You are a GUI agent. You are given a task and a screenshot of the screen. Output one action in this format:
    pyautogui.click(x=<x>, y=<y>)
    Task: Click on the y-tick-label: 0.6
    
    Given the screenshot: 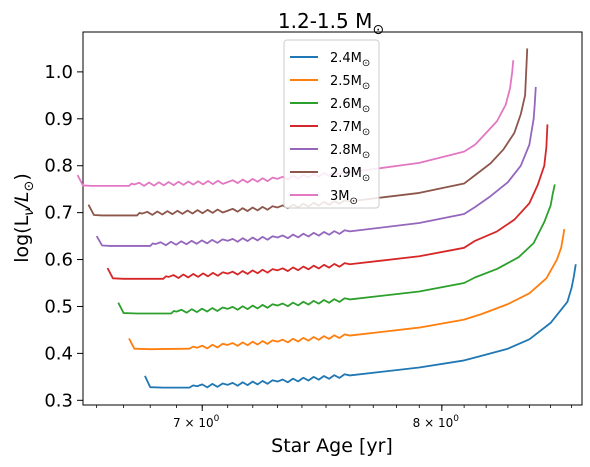 What is the action you would take?
    pyautogui.click(x=58, y=260)
    